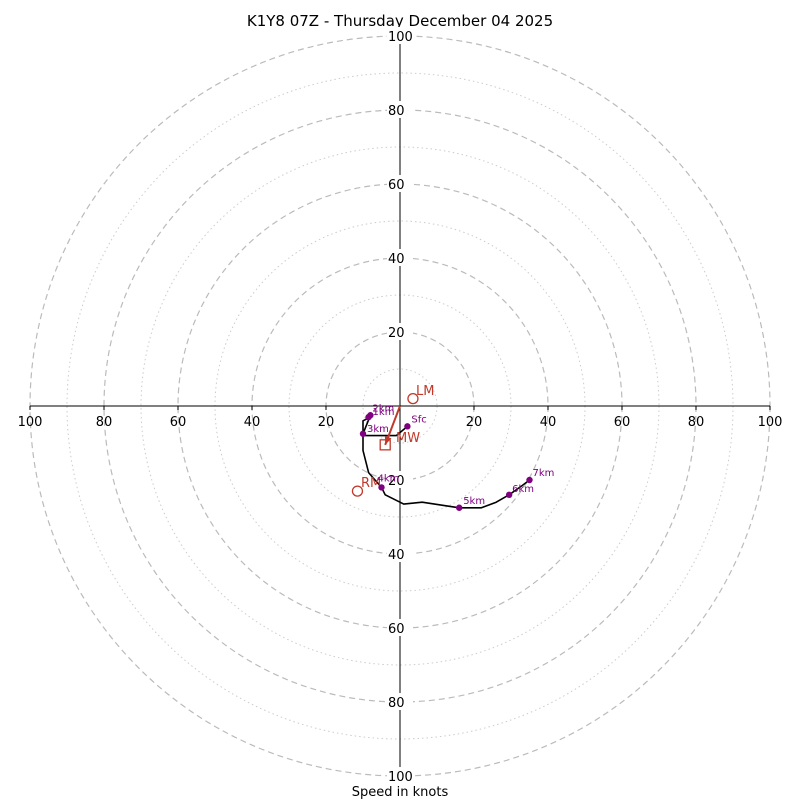 The image size is (800, 800). I want to click on point-7km, so click(529, 480).